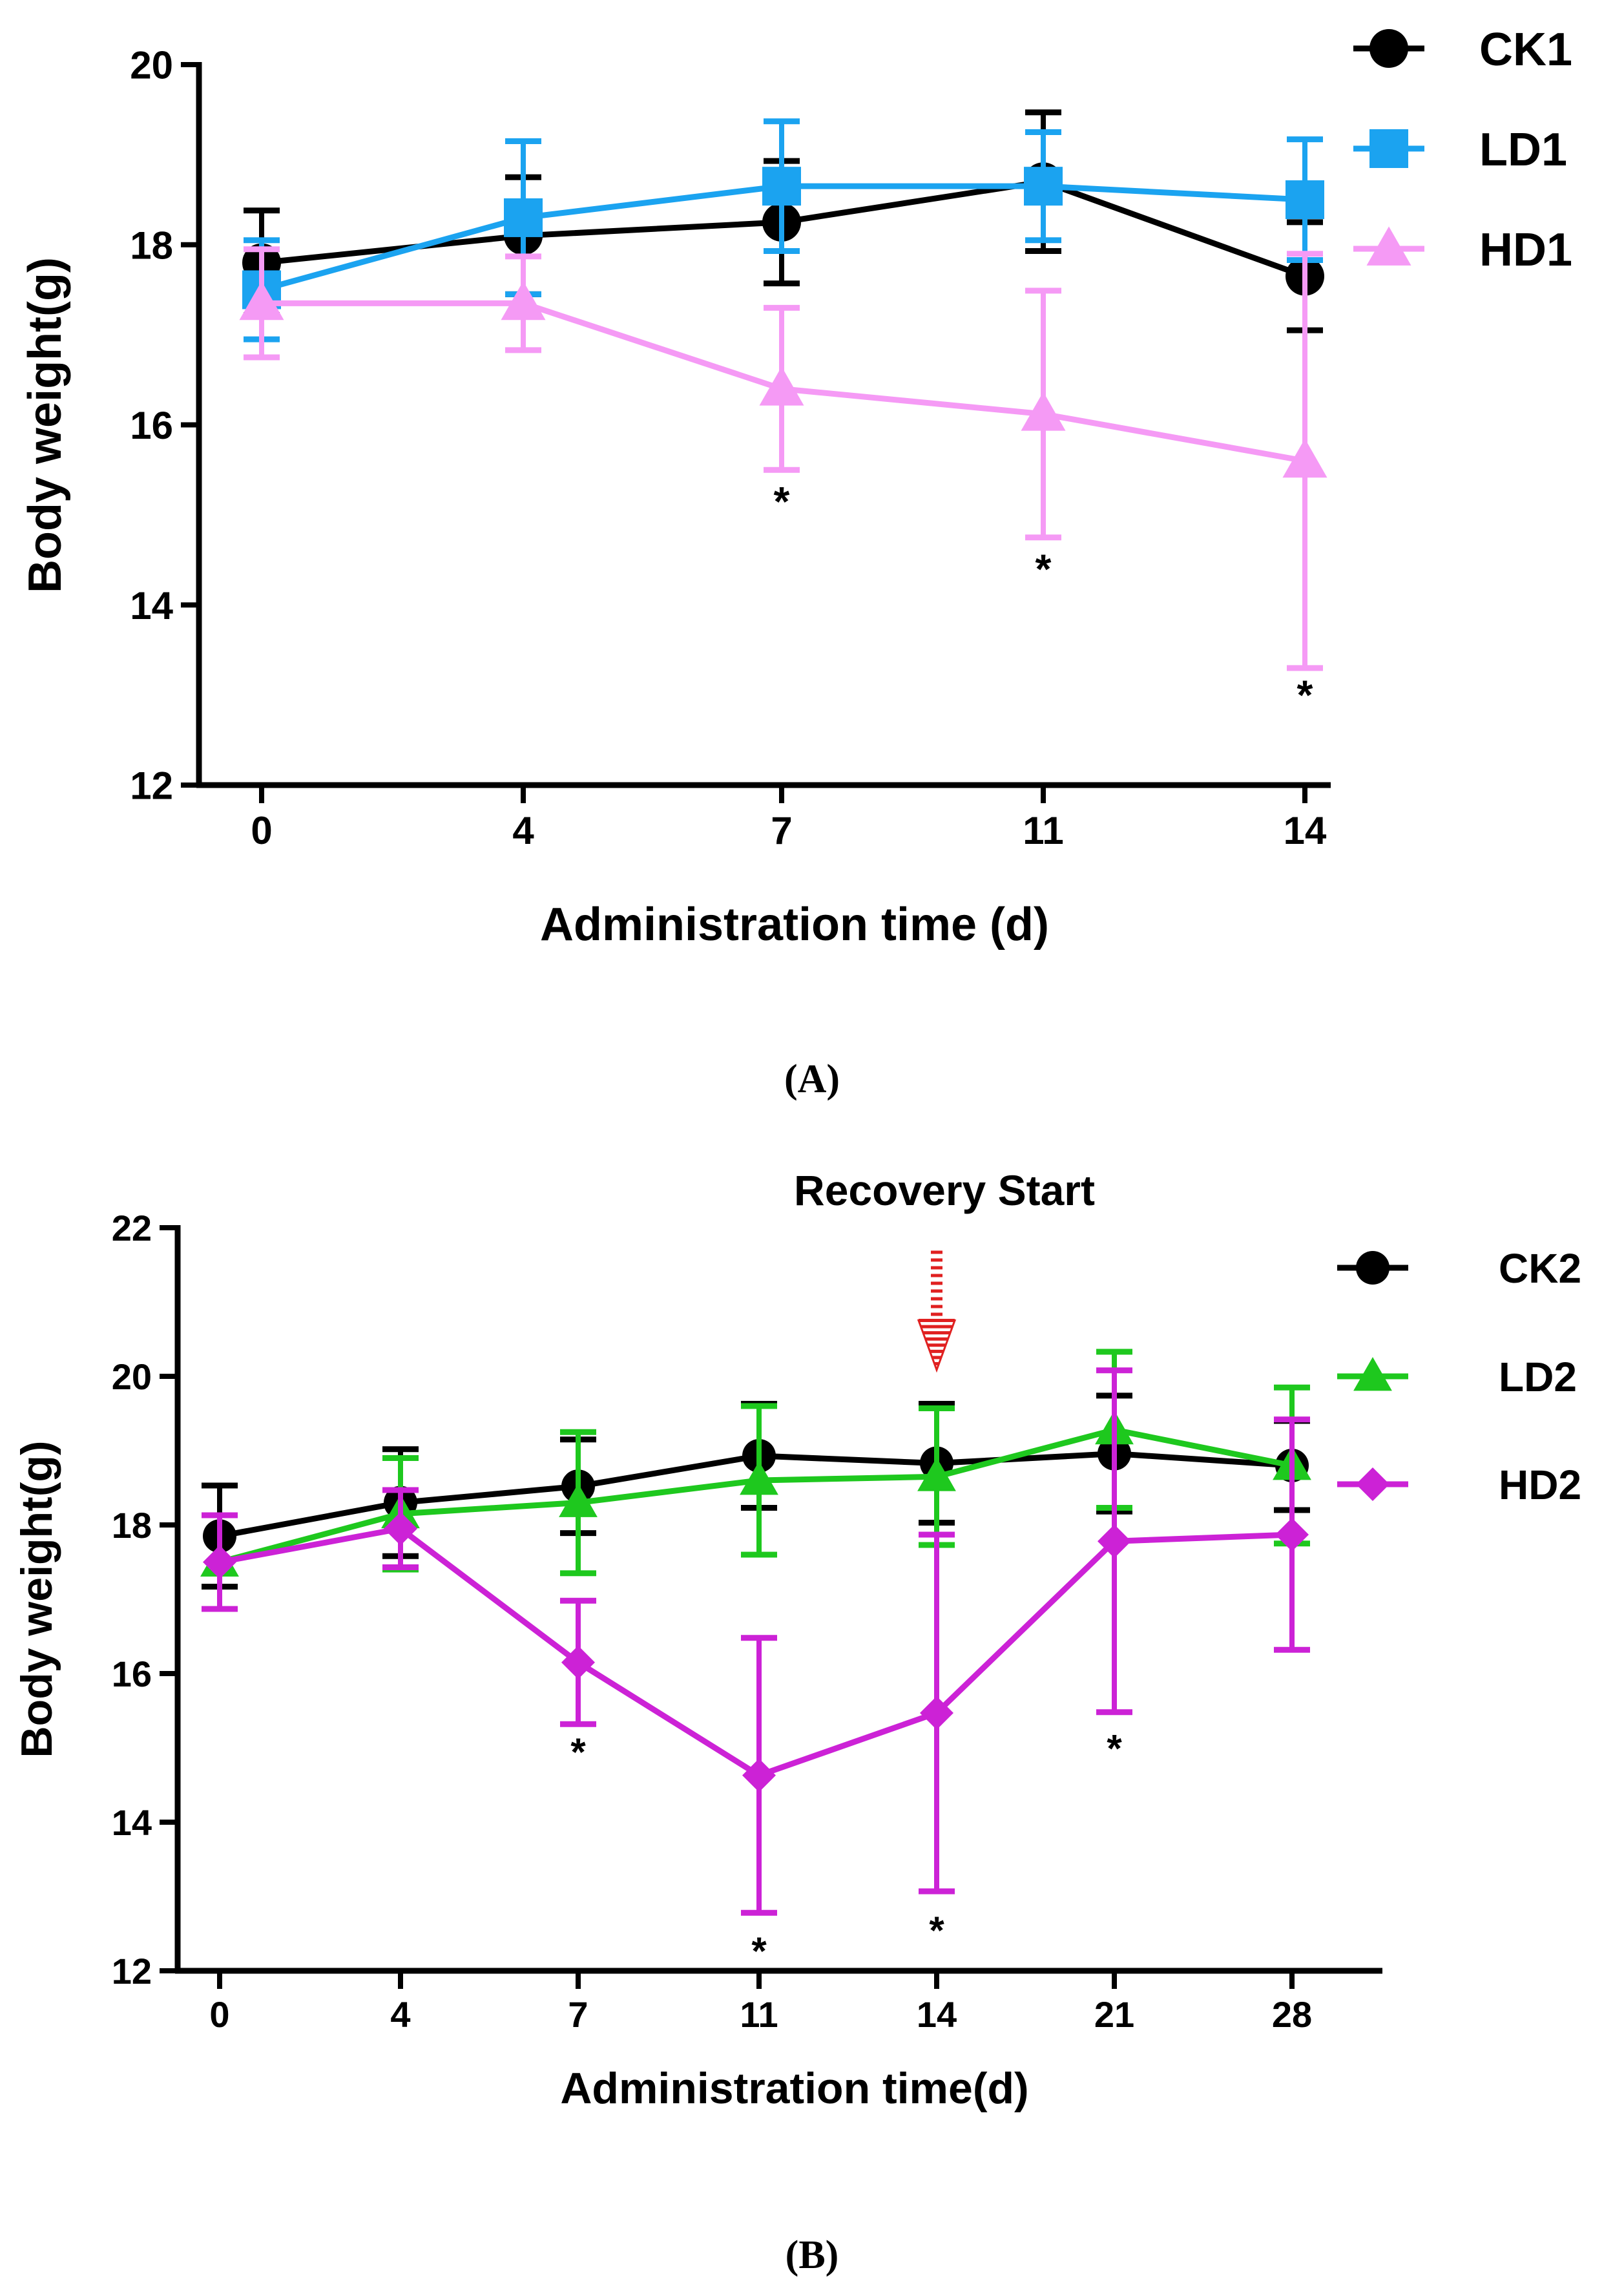 The image size is (1624, 2290). Describe the element at coordinates (1459, 1485) in the screenshot. I see `legend-item-hd2: HD2` at that location.